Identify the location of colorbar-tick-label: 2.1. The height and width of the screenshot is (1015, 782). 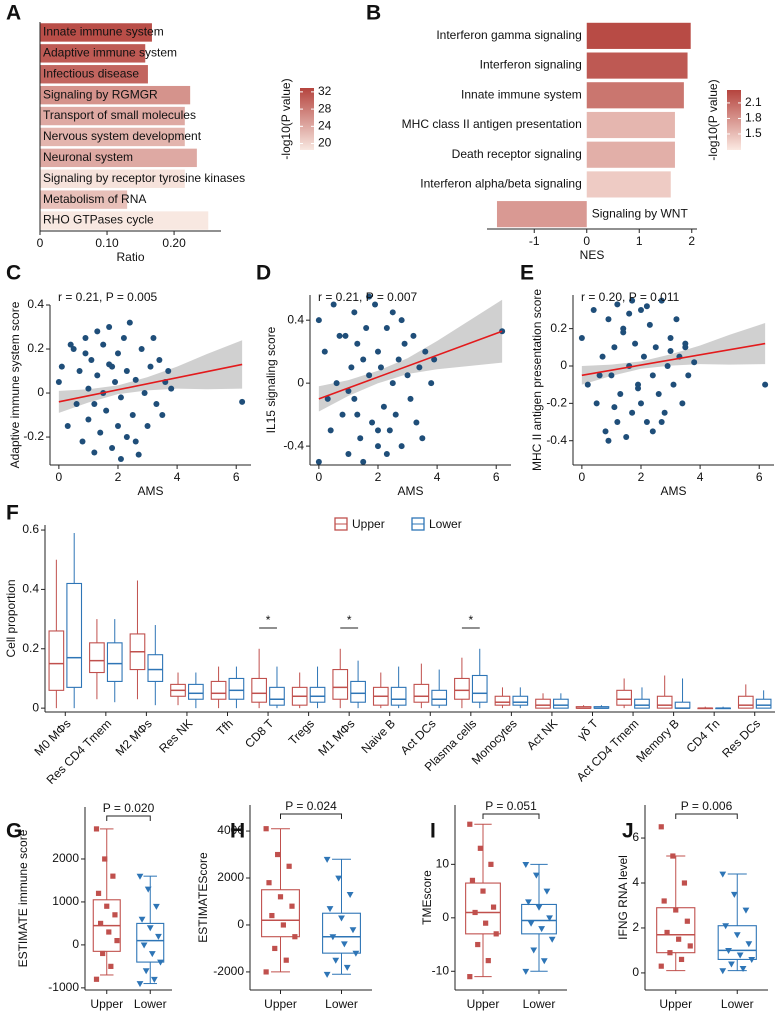
(753, 102).